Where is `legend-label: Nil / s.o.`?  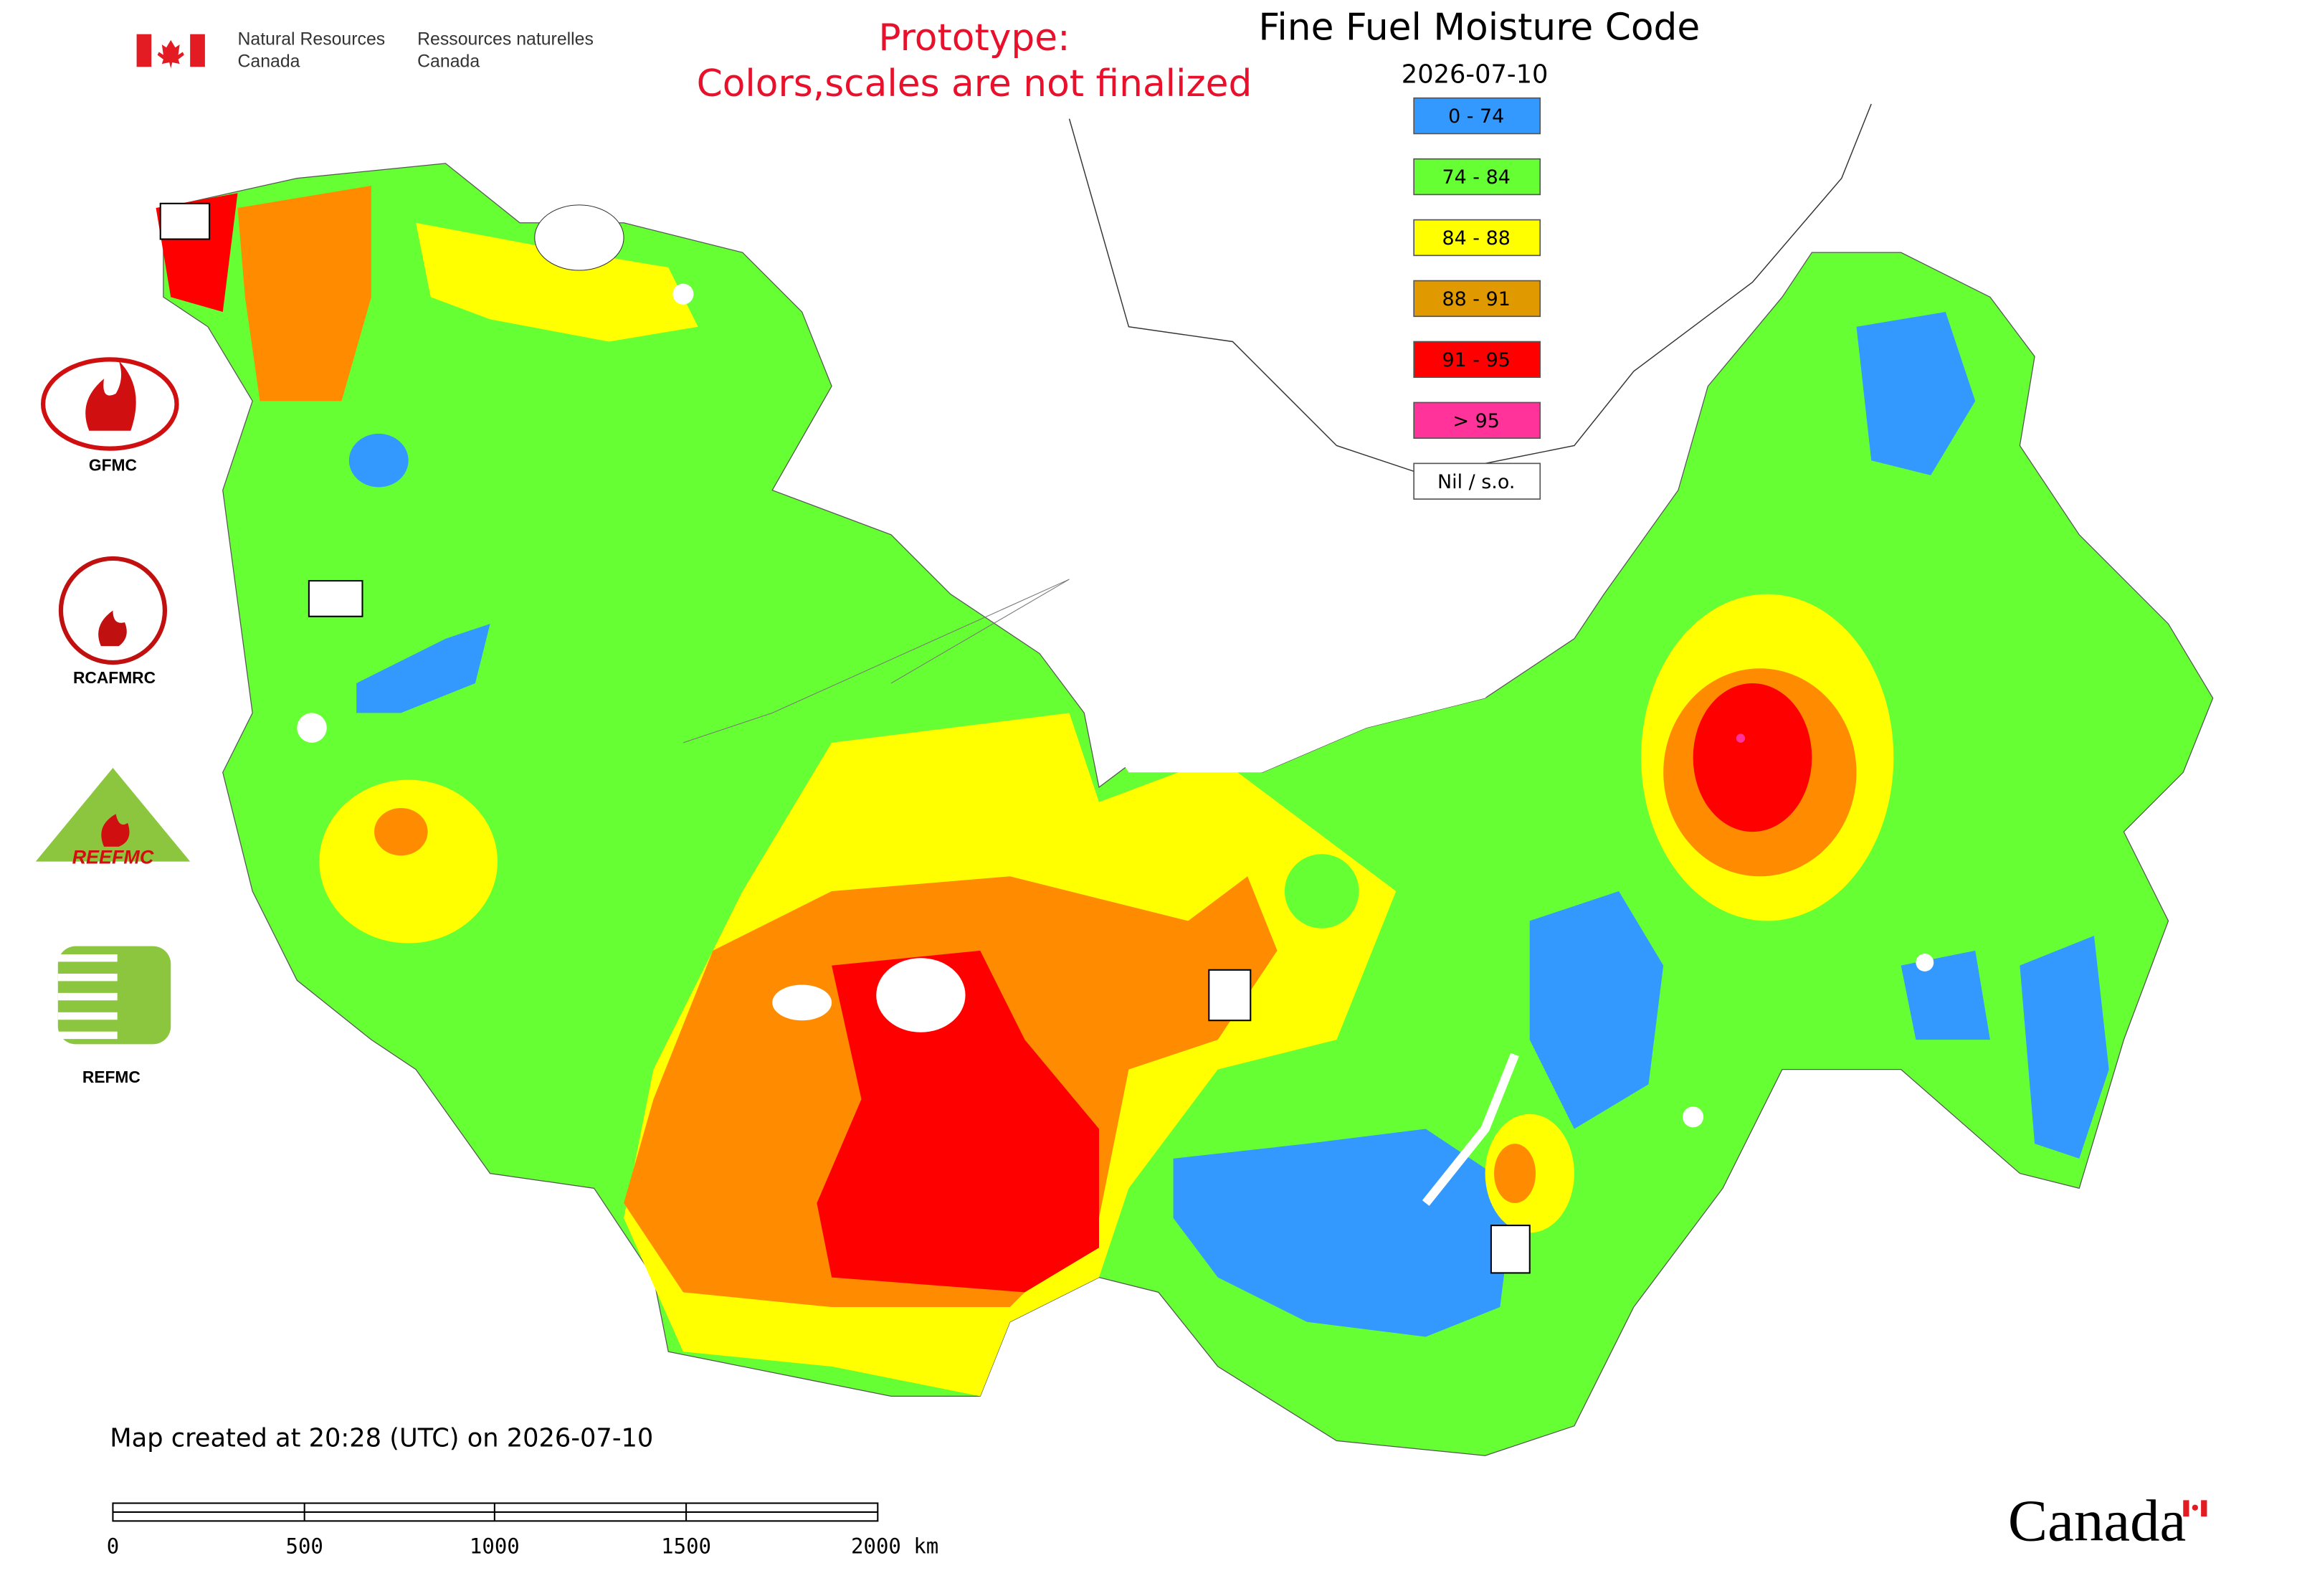 legend-label: Nil / s.o. is located at coordinates (1476, 482).